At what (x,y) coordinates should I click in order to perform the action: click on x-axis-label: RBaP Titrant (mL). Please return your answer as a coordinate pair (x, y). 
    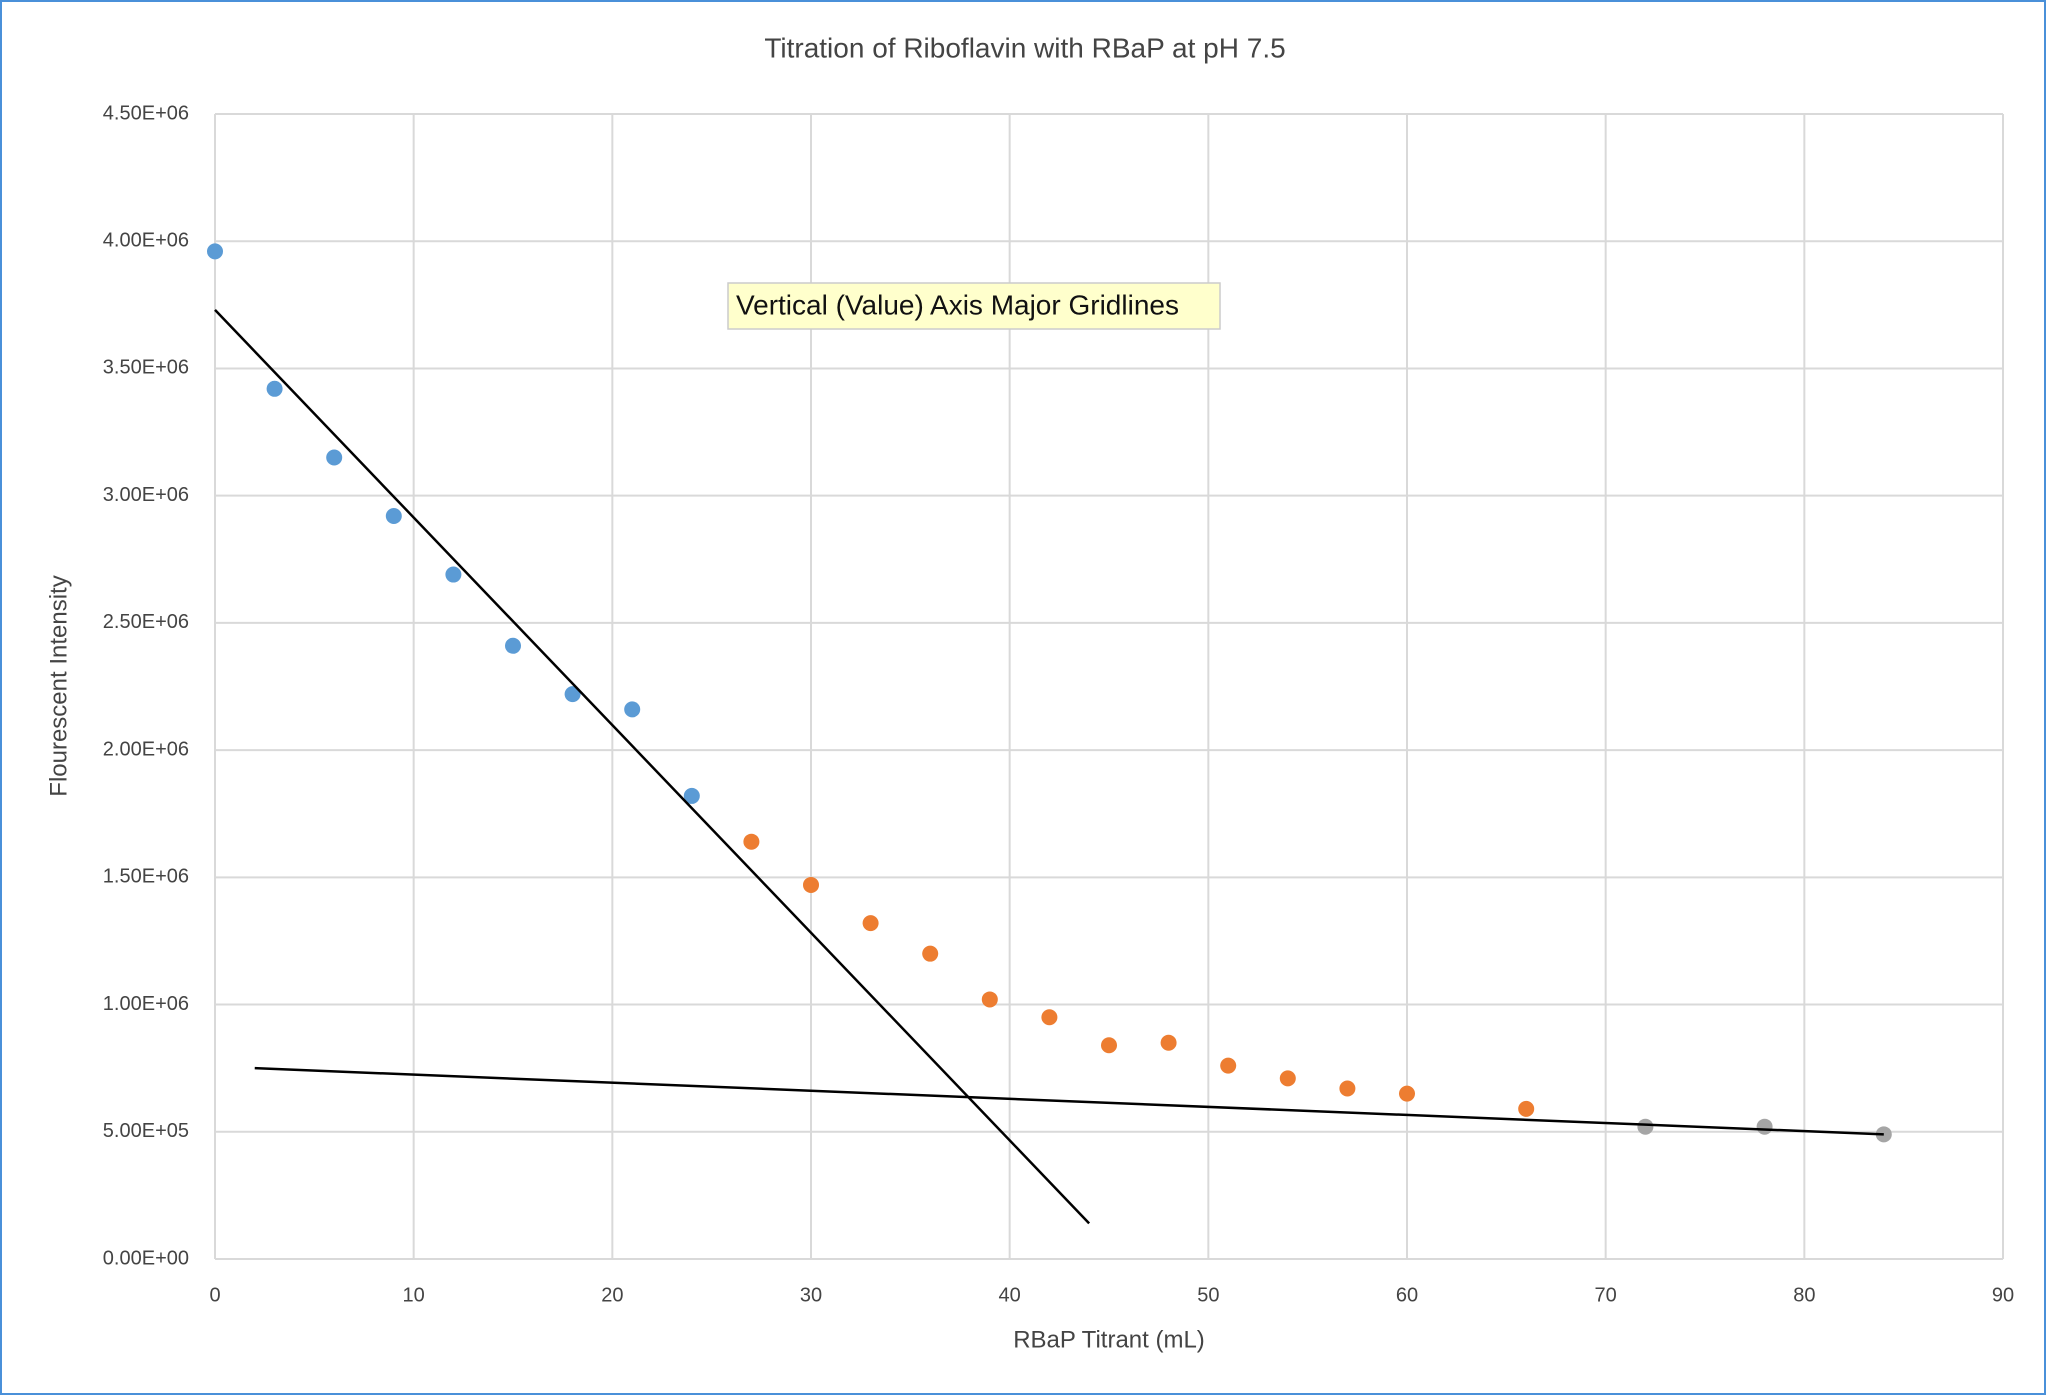
    Looking at the image, I should click on (1109, 1339).